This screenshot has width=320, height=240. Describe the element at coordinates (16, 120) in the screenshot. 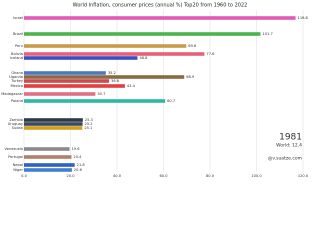

I see `bar-label: Zambia` at that location.